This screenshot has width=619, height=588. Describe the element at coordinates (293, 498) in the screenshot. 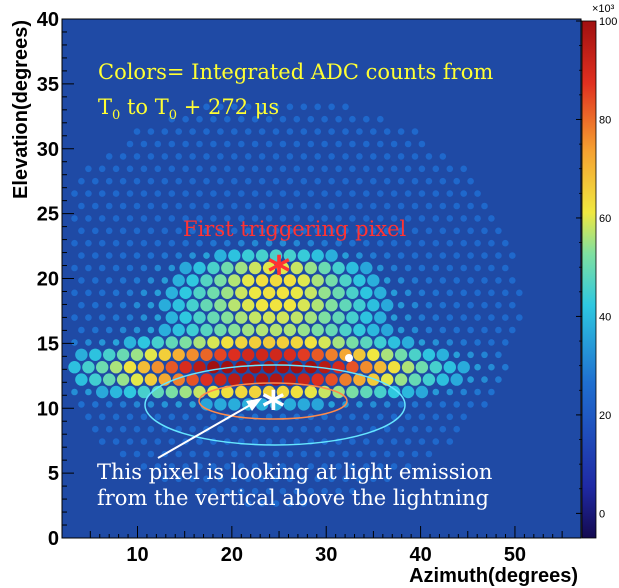

I see `pixel-note-line2: from the vertical above the lightning` at that location.